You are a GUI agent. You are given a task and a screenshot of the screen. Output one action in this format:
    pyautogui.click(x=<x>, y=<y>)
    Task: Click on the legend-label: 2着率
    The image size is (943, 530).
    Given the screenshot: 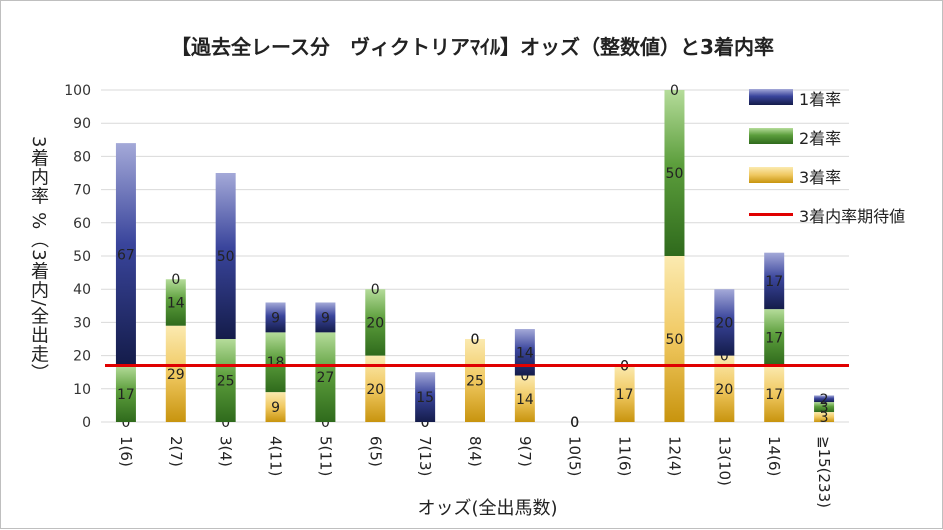 What is the action you would take?
    pyautogui.click(x=820, y=138)
    